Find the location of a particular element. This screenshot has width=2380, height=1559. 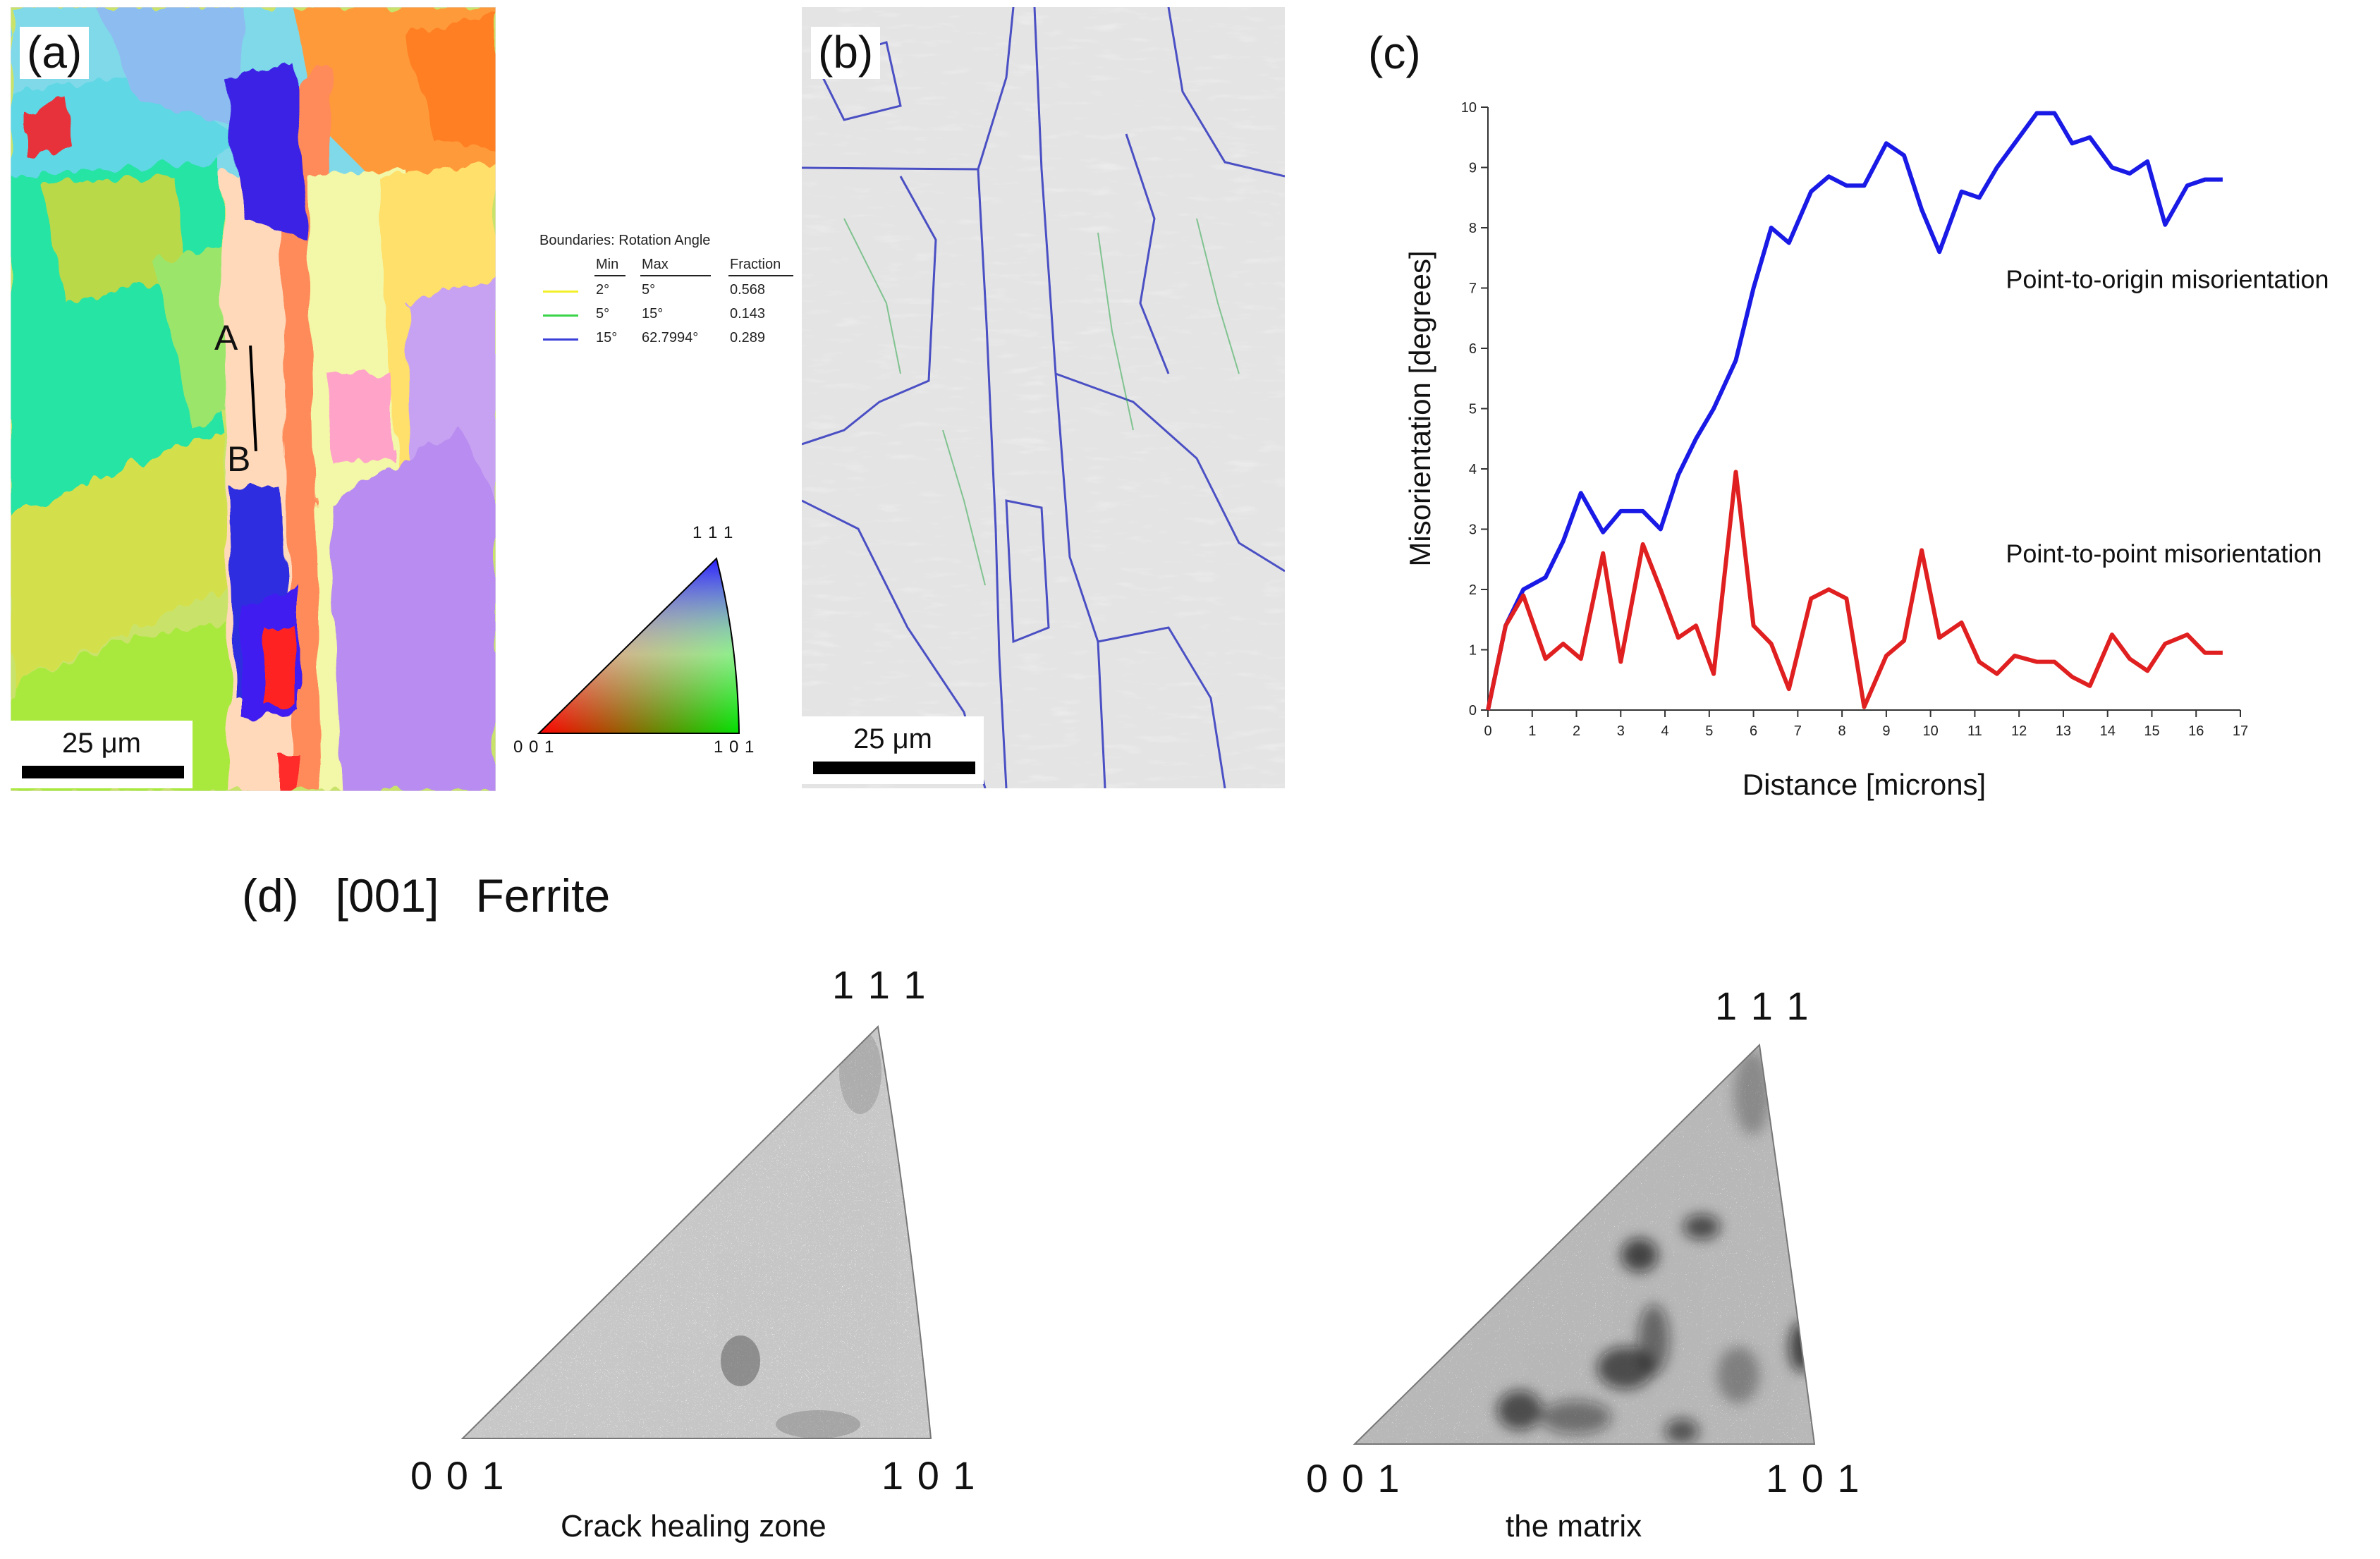

triangle-2-label-111: 1 1 1 is located at coordinates (1762, 1006).